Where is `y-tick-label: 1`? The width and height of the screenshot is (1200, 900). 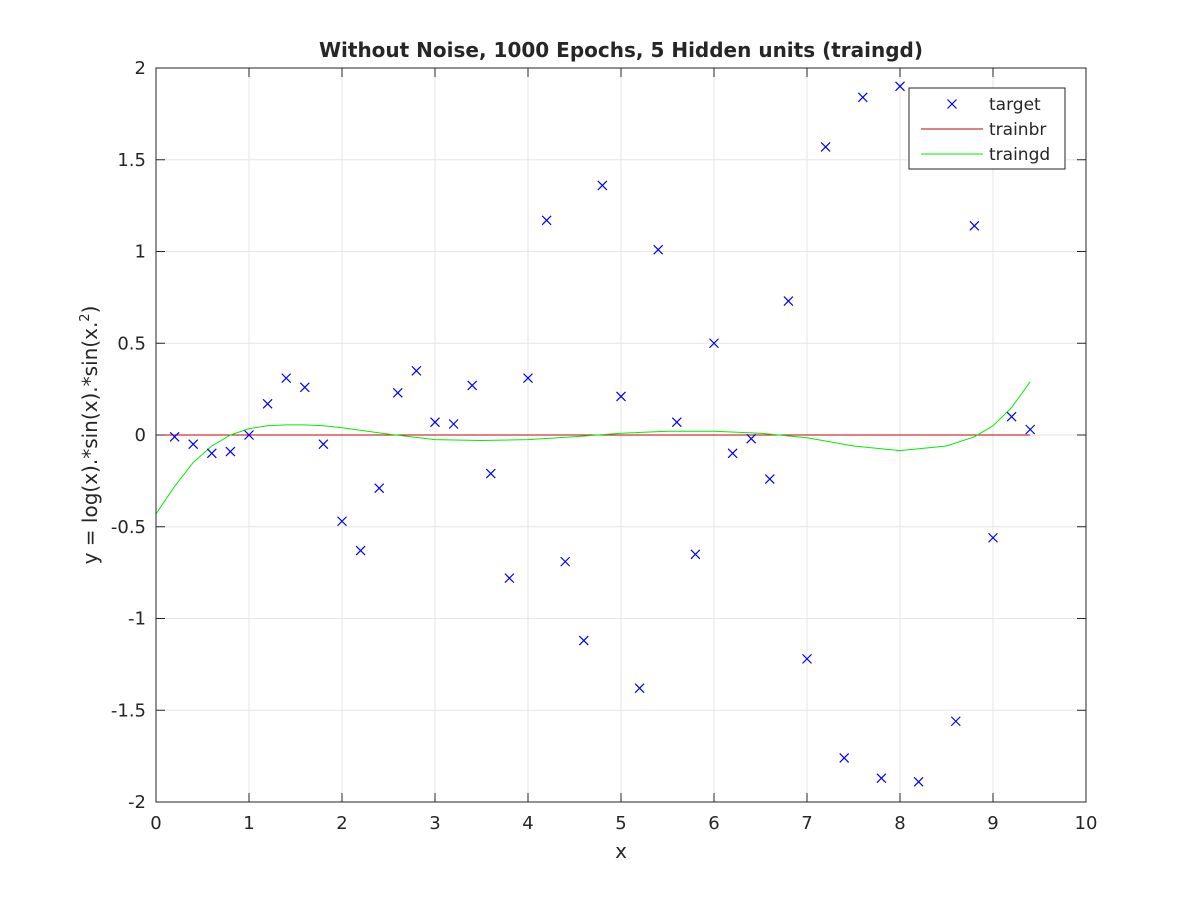
y-tick-label: 1 is located at coordinates (140, 252).